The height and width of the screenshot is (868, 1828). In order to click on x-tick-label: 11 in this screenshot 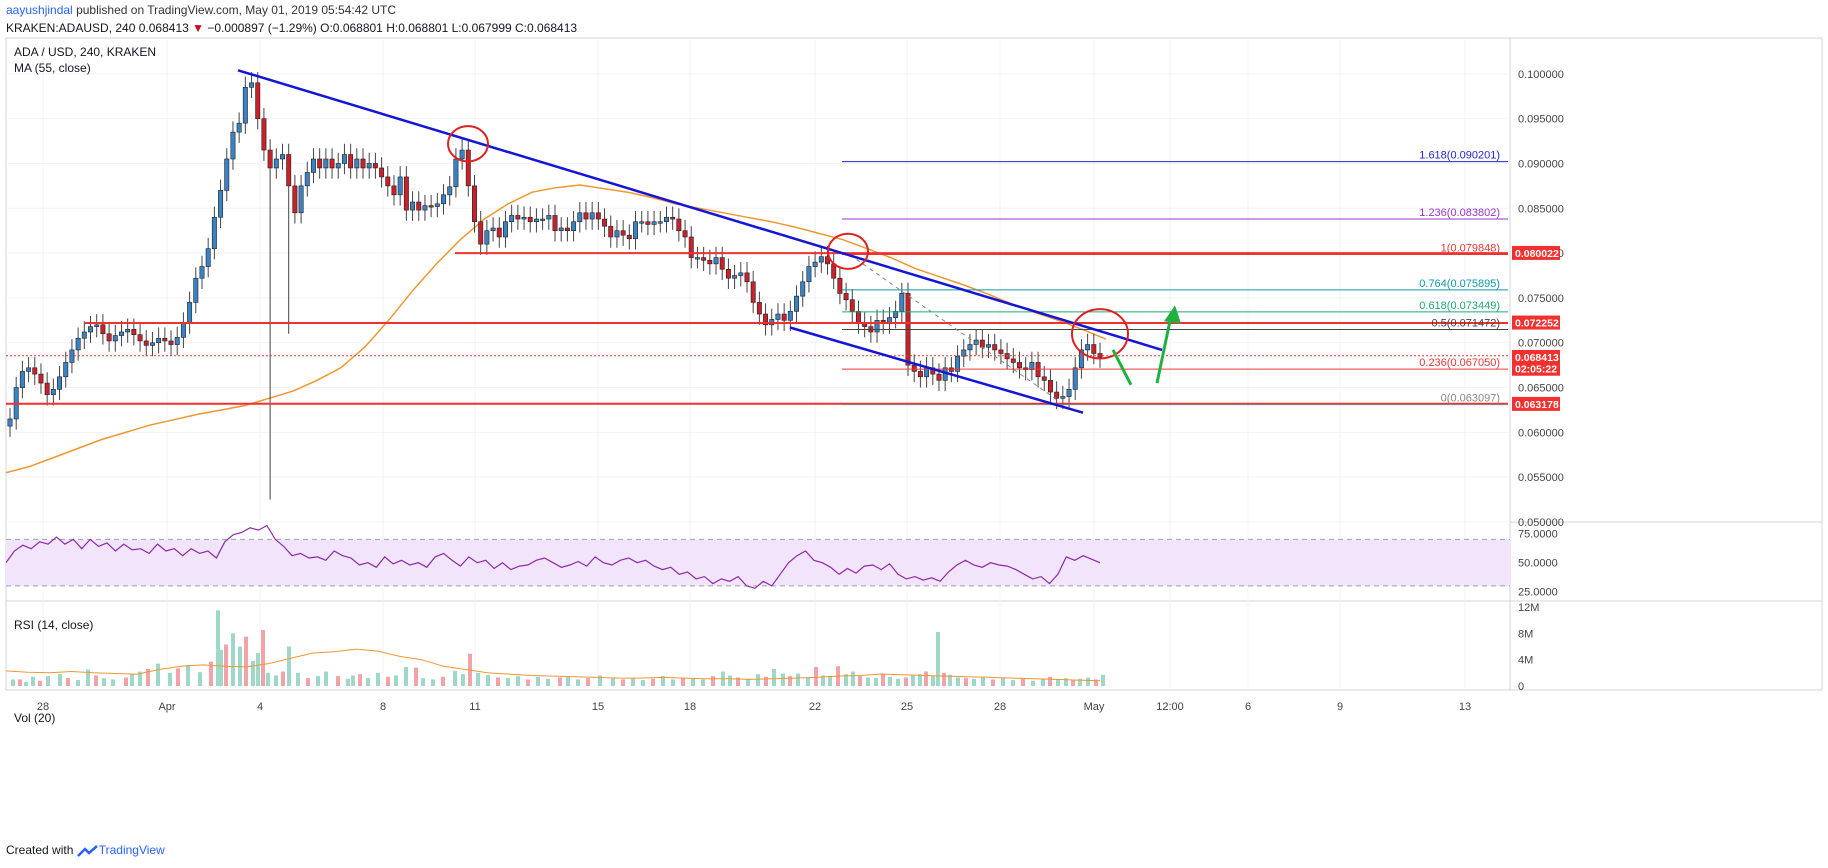, I will do `click(474, 707)`.